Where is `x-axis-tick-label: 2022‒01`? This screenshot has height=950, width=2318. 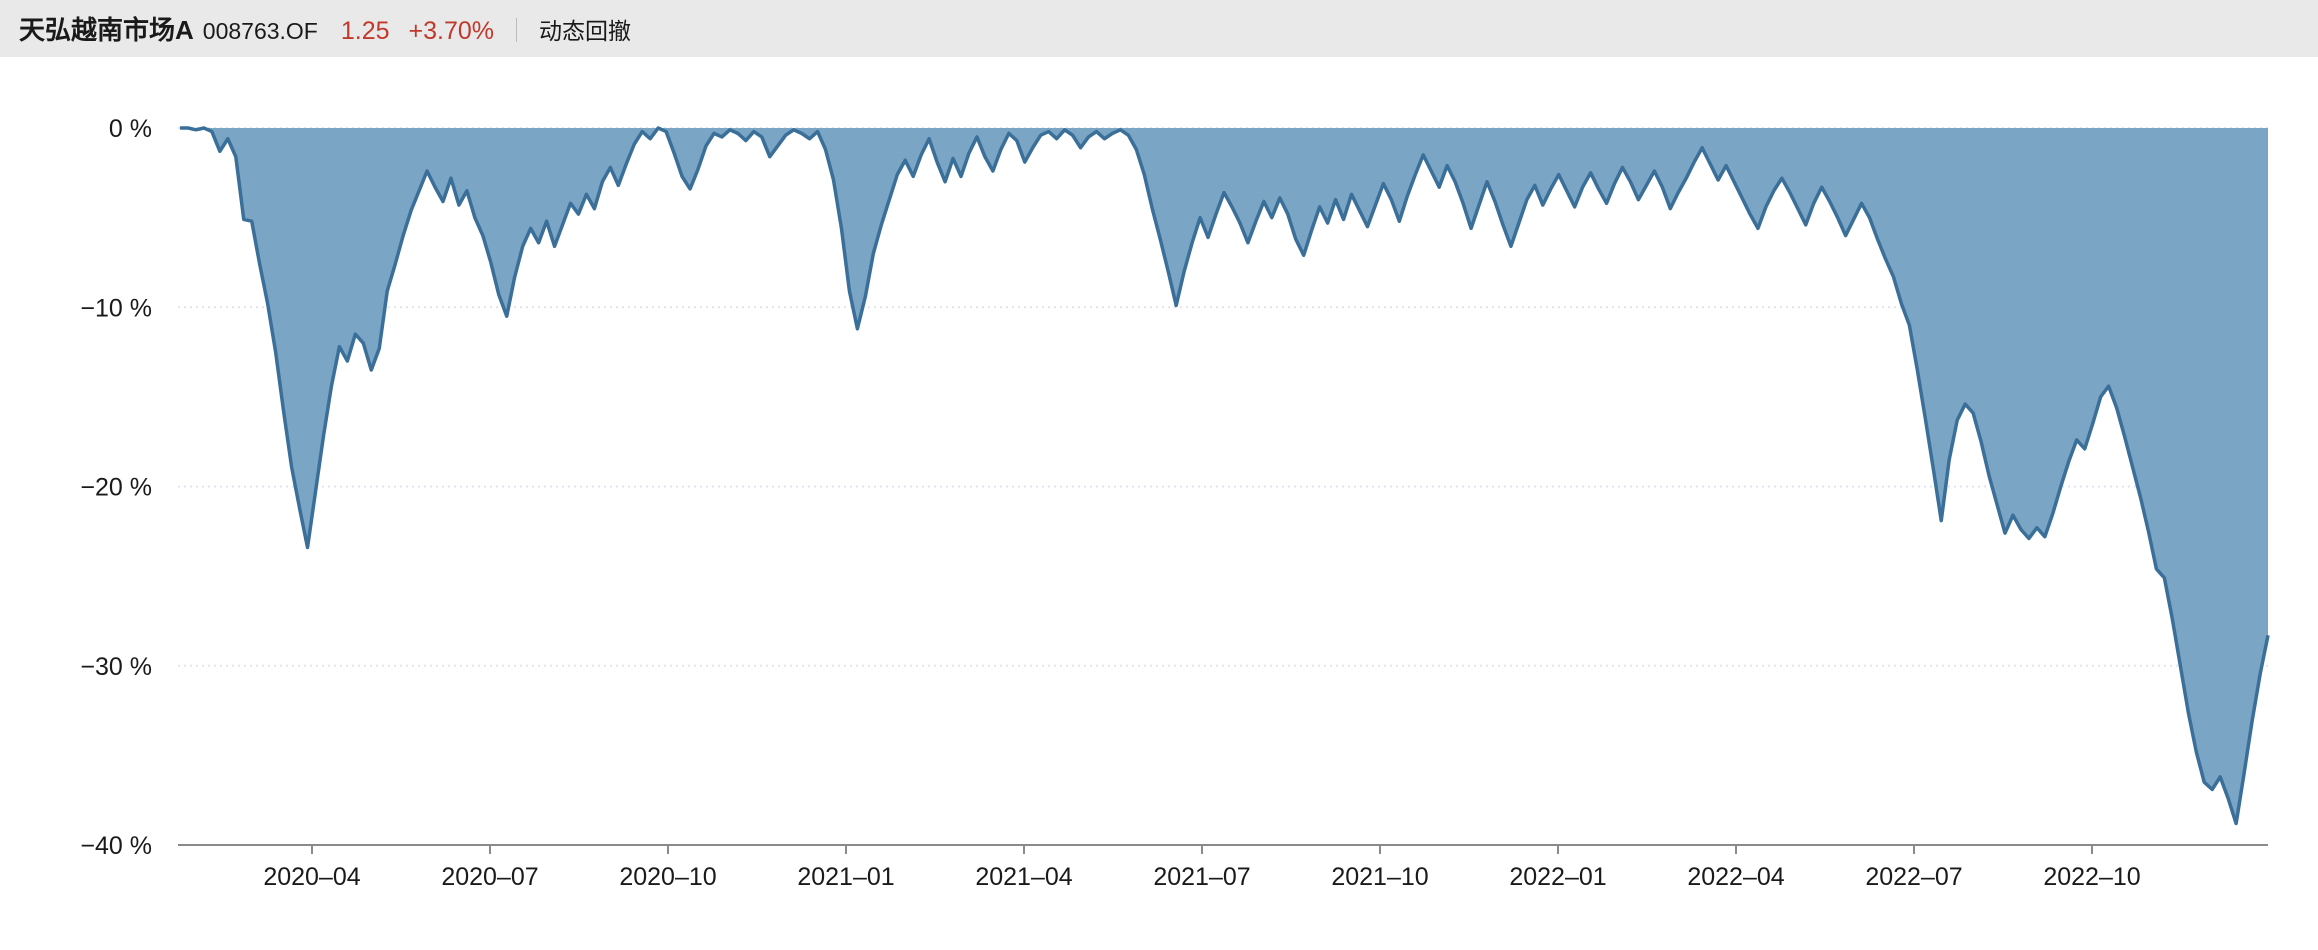
x-axis-tick-label: 2022‒01 is located at coordinates (1557, 877).